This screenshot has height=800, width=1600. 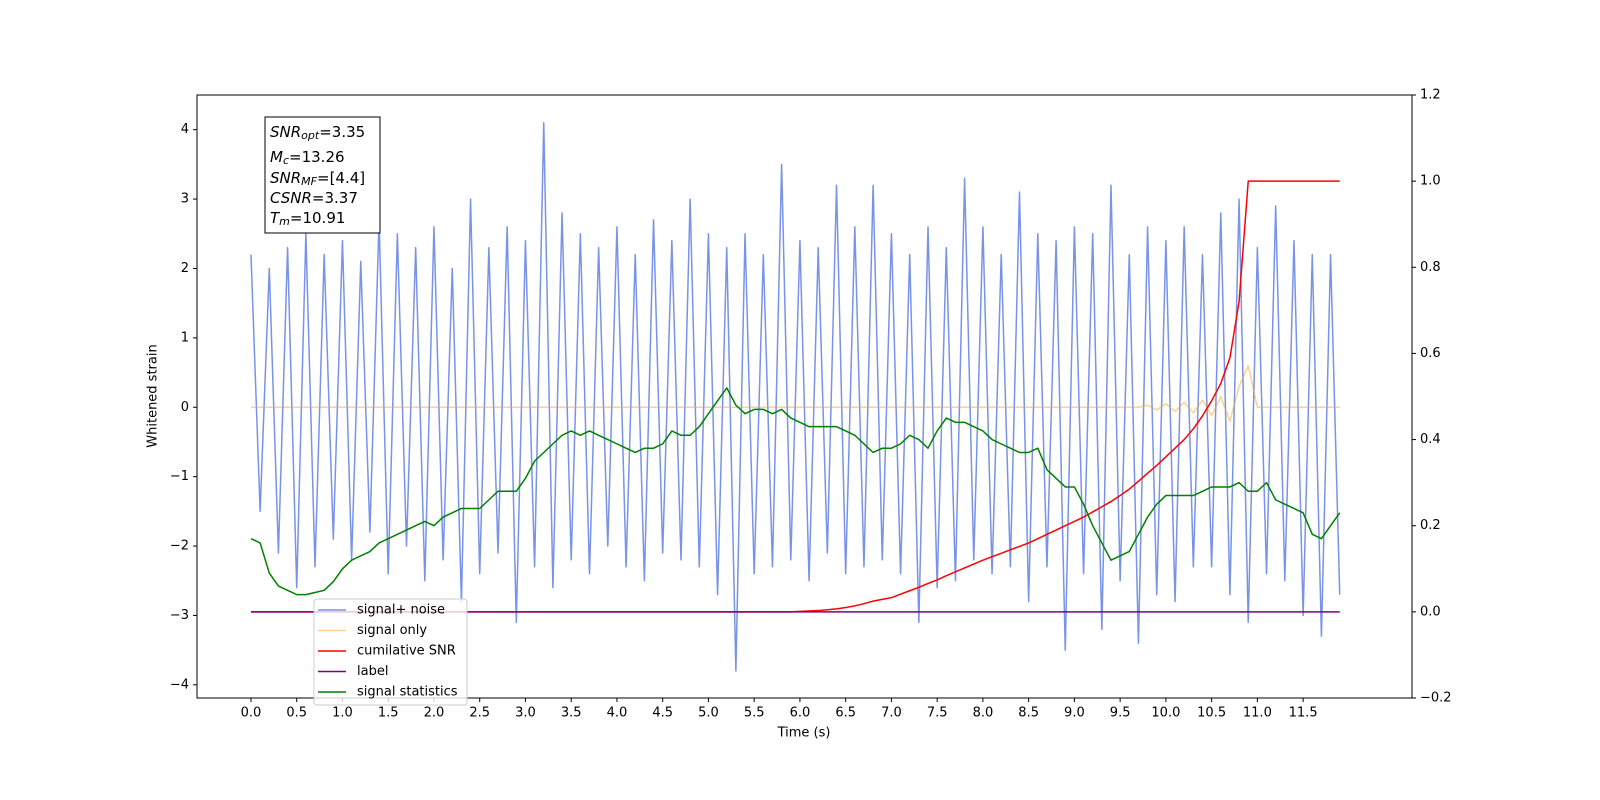 I want to click on annotation-subscript: opt, so click(x=310, y=135).